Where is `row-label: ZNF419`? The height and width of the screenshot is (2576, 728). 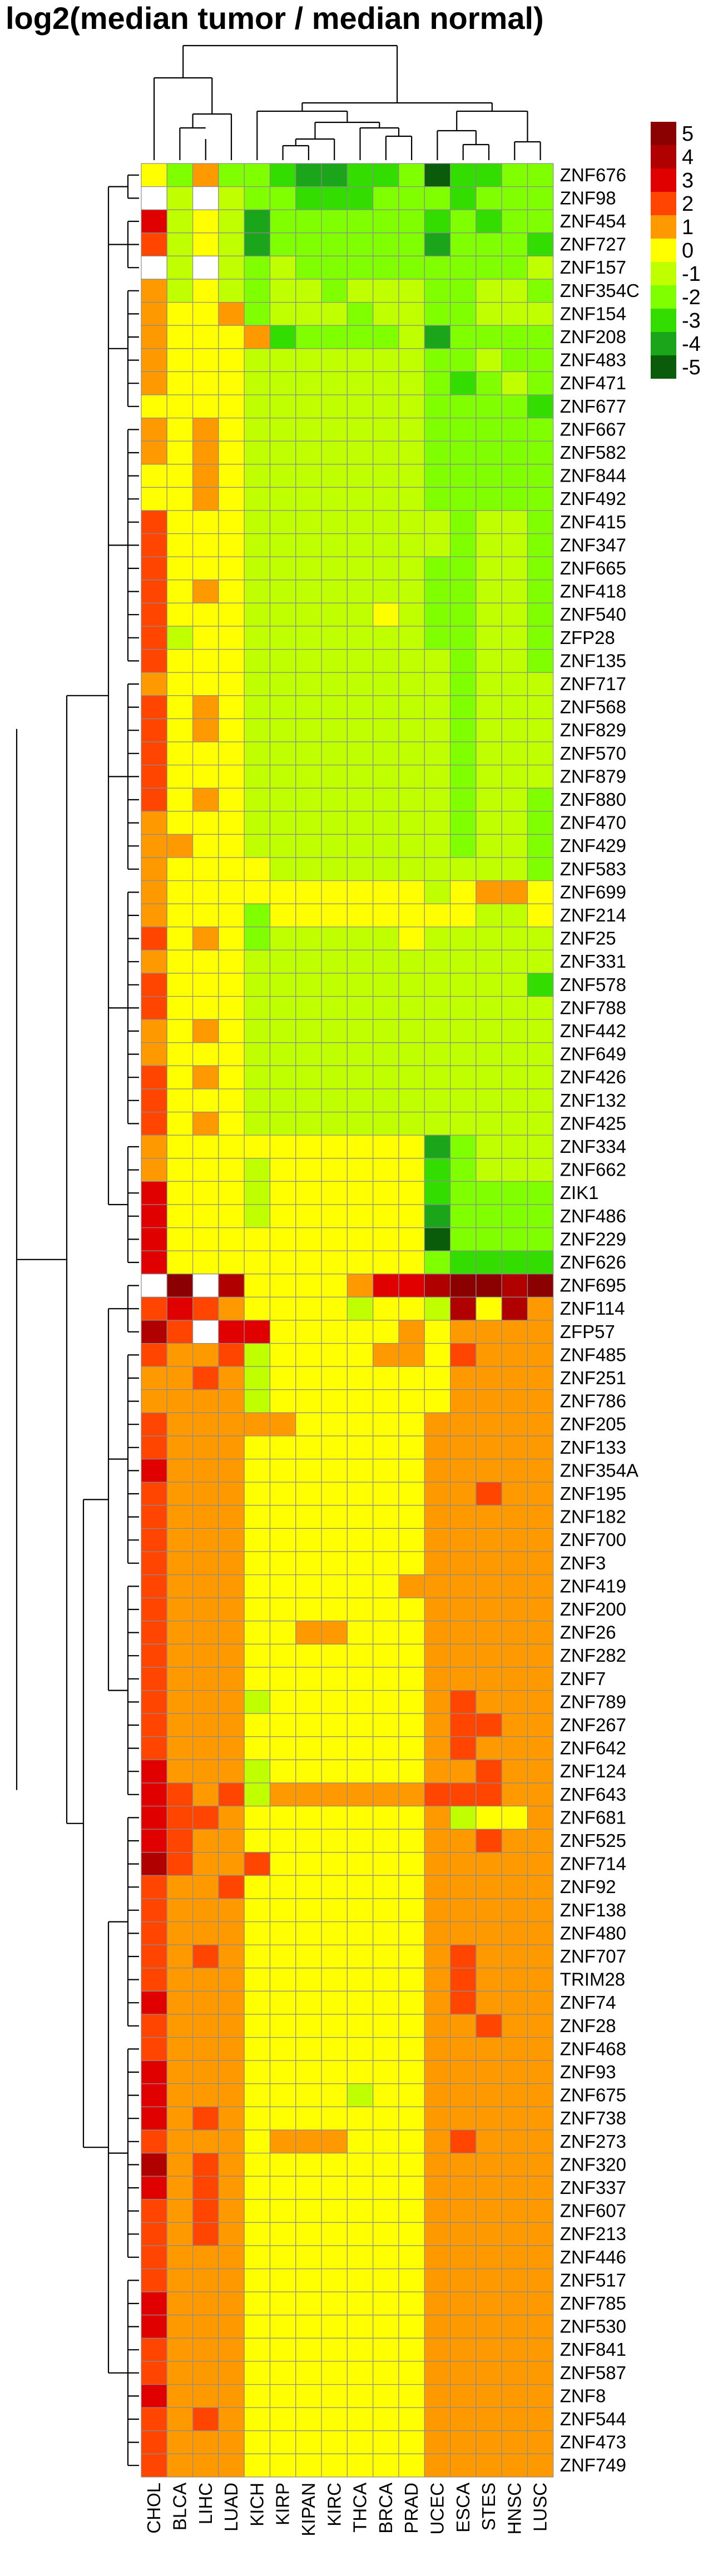 row-label: ZNF419 is located at coordinates (593, 1586).